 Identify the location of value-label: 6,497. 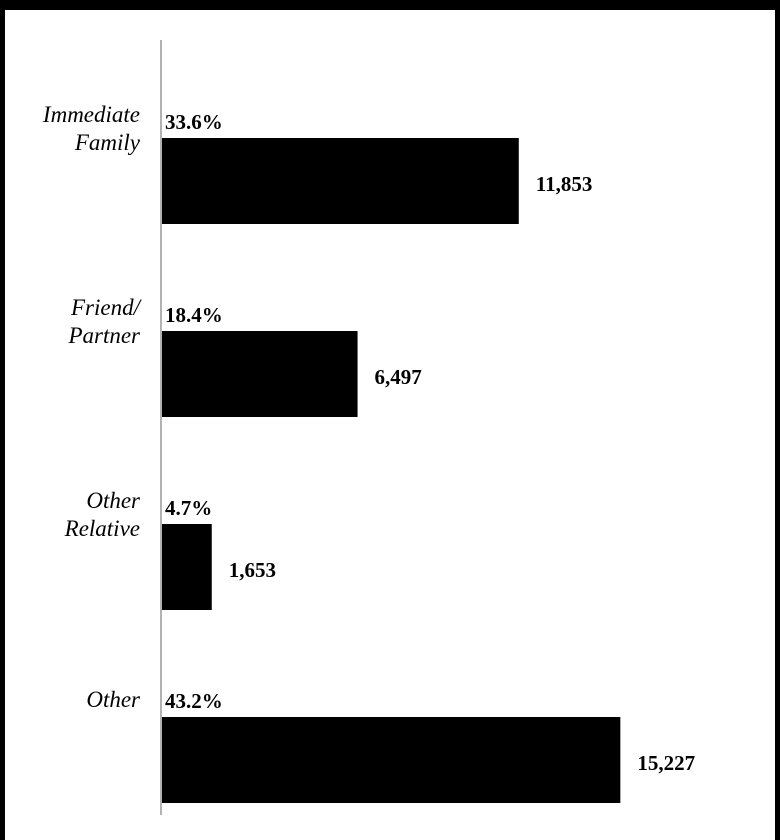
(398, 377).